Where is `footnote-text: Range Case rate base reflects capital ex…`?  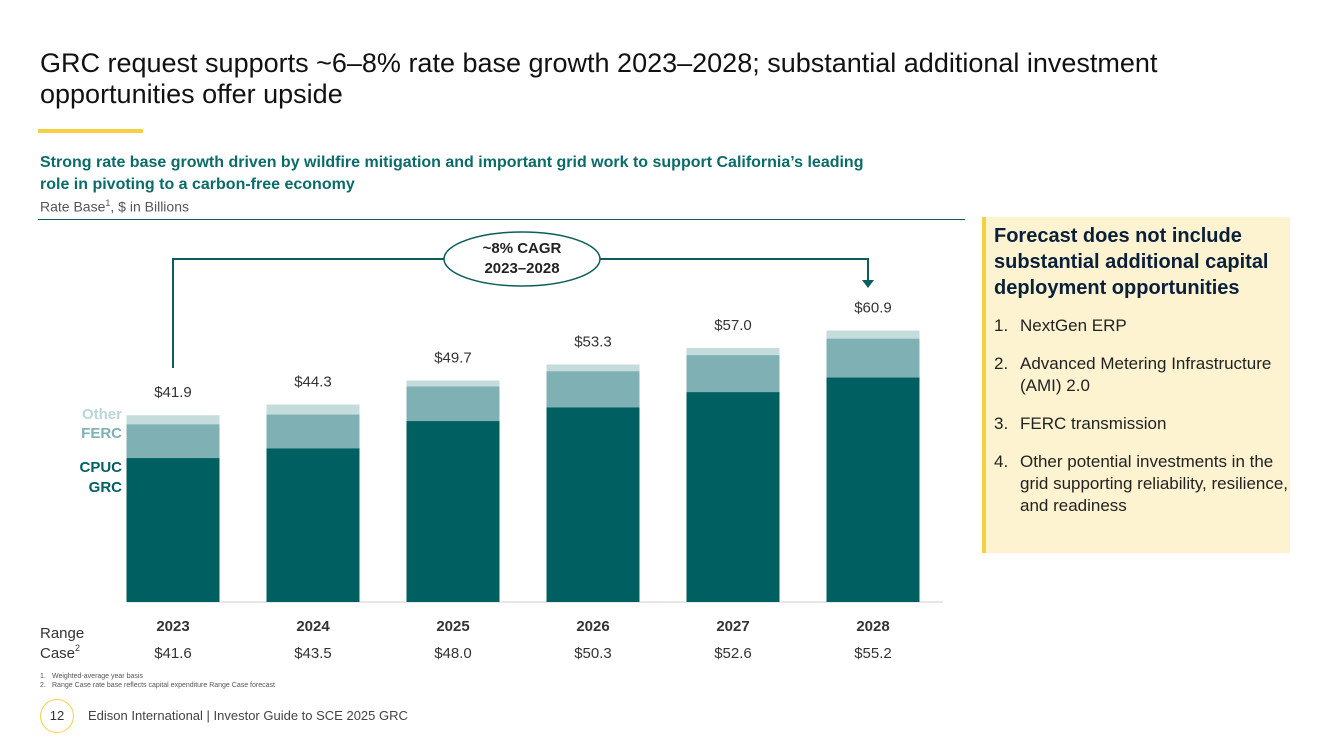 footnote-text: Range Case rate base reflects capital ex… is located at coordinates (163, 685).